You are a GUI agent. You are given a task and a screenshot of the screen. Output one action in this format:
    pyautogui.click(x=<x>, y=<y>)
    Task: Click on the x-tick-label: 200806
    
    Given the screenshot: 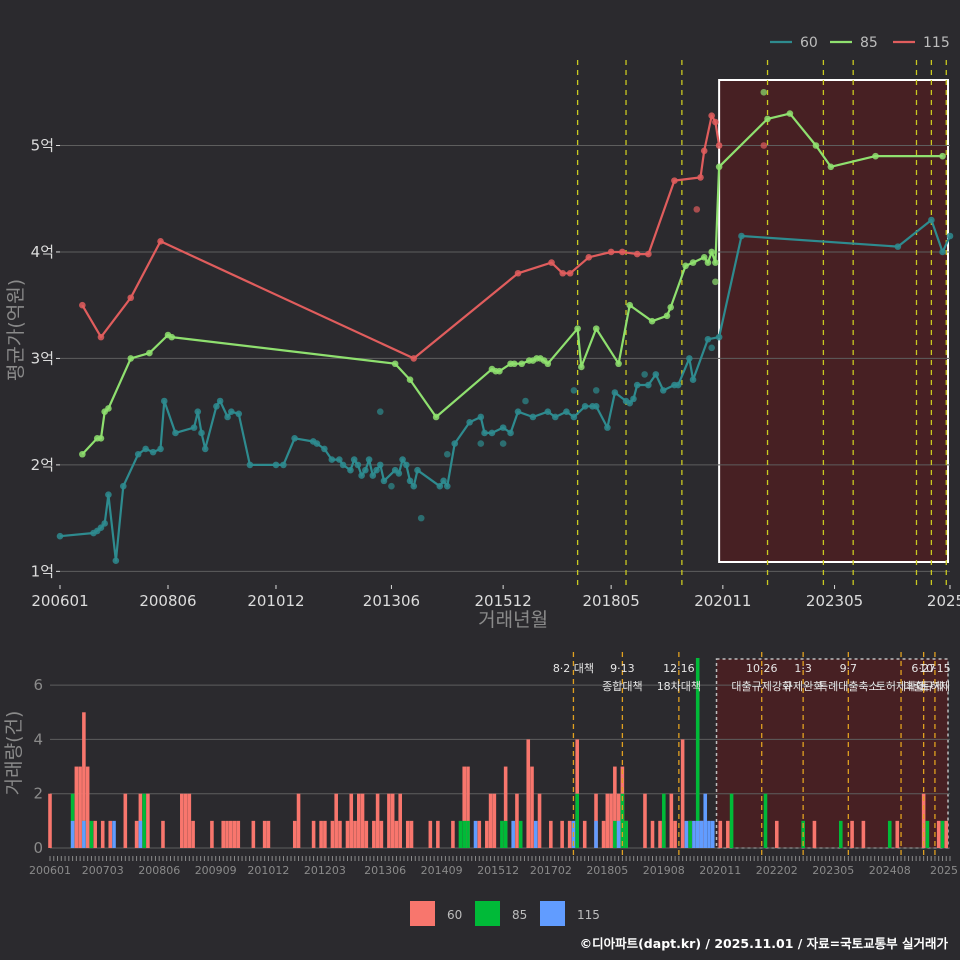 What is the action you would take?
    pyautogui.click(x=167, y=601)
    